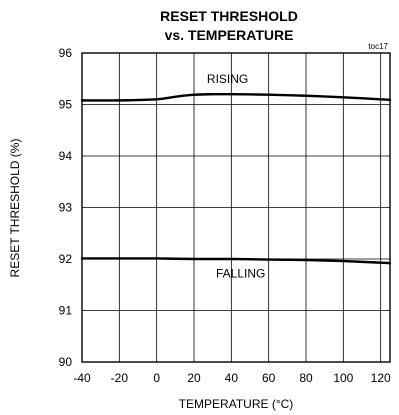 This screenshot has height=415, width=399. What do you see at coordinates (15, 208) in the screenshot?
I see `y-axis-label: RESET THRESHOLD (%)` at bounding box center [15, 208].